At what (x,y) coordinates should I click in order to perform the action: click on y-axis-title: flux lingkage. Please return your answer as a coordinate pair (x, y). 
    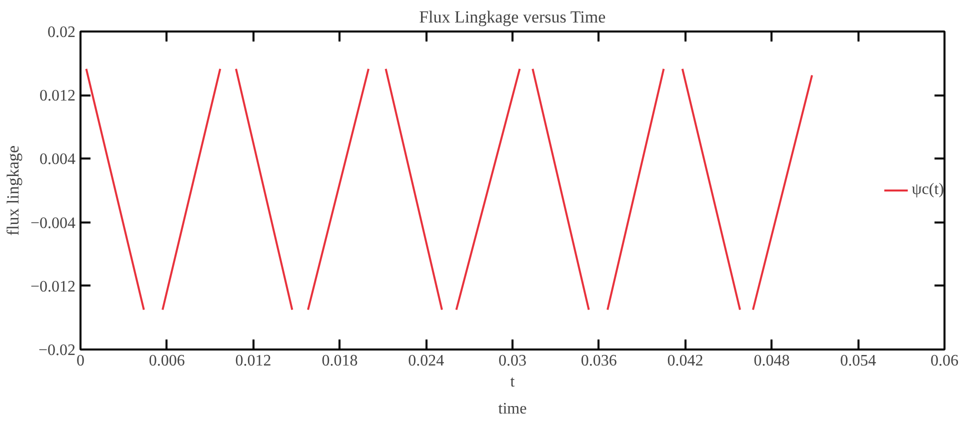
    Looking at the image, I should click on (13, 190).